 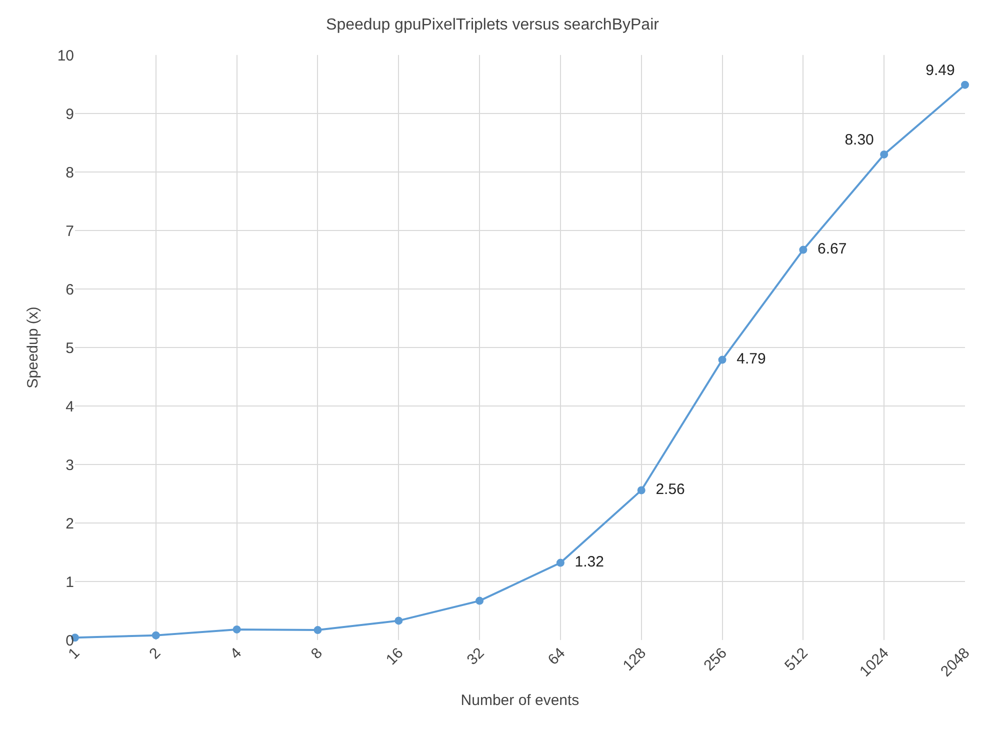 I want to click on x-tick-label: 128, so click(x=635, y=659).